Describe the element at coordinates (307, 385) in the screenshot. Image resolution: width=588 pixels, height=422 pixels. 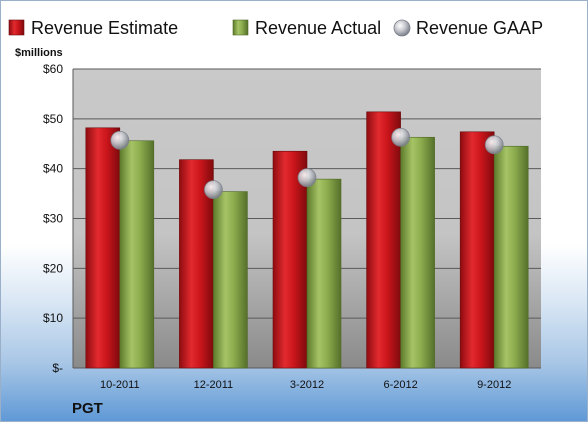
I see `x-tick-label: 3-2012` at that location.